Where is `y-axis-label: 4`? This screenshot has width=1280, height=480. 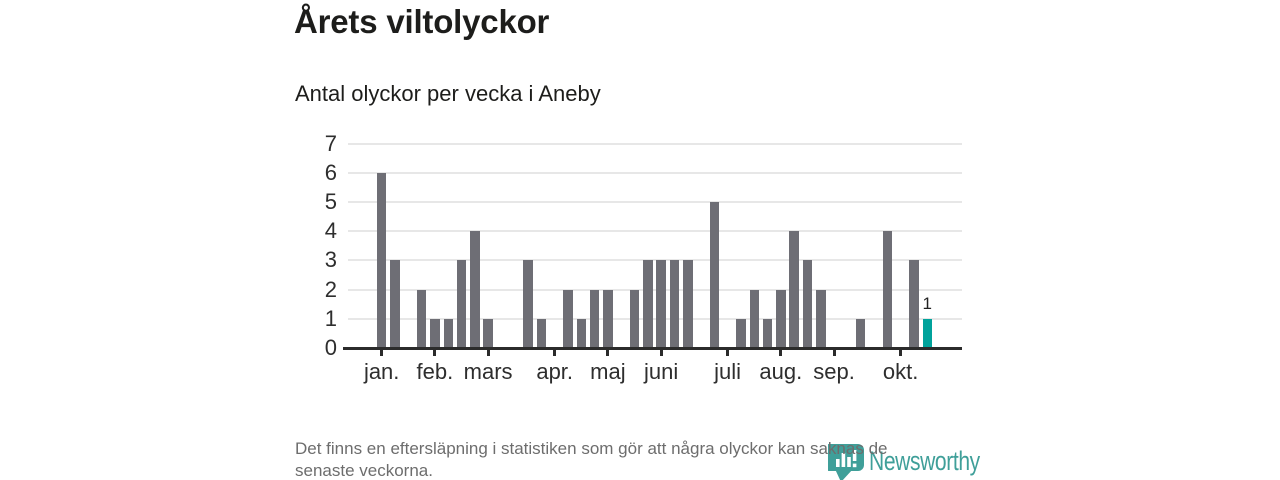
y-axis-label: 4 is located at coordinates (330, 231).